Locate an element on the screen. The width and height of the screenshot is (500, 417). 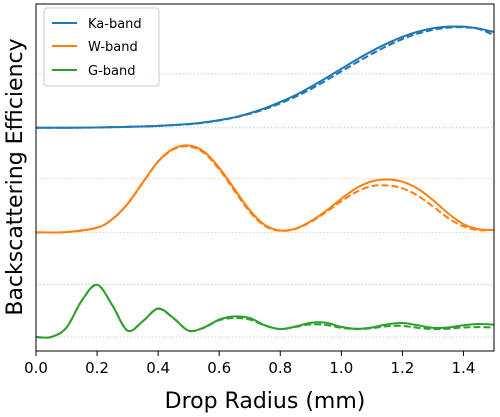
x-tick-label: 0.0 is located at coordinates (36, 368).